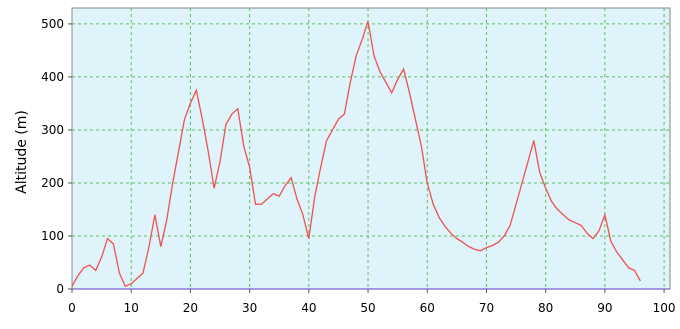 The image size is (680, 329). What do you see at coordinates (190, 308) in the screenshot?
I see `x-tick-label-2: 20` at bounding box center [190, 308].